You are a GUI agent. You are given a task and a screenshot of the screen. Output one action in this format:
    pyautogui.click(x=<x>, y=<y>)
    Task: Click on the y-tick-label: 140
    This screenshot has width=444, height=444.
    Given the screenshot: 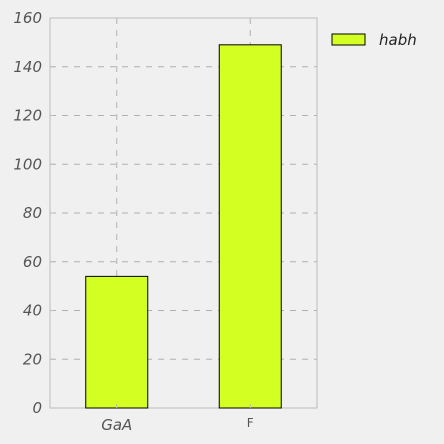 What is the action you would take?
    pyautogui.click(x=27, y=67)
    